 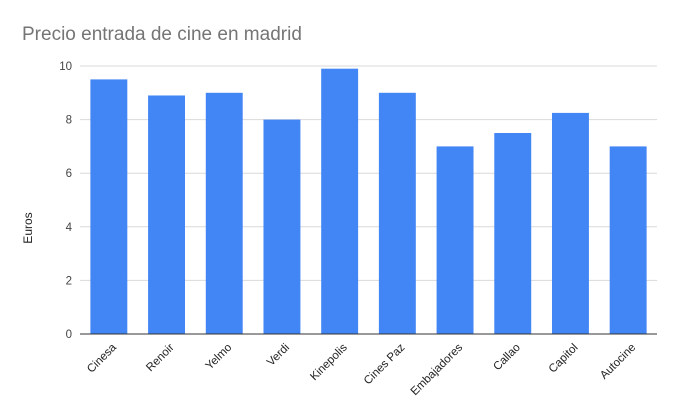 What do you see at coordinates (109, 207) in the screenshot?
I see `bar-cinesa` at bounding box center [109, 207].